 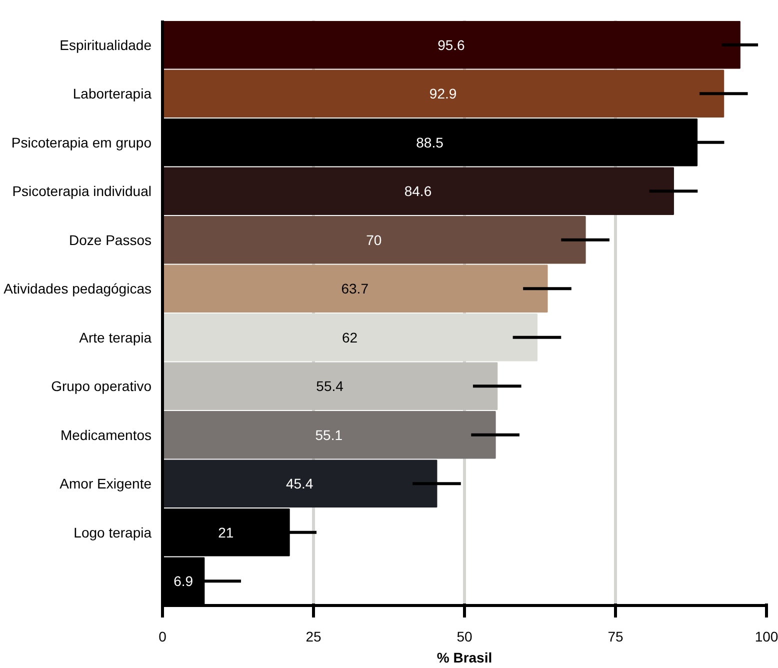 What do you see at coordinates (464, 636) in the screenshot?
I see `x-tick-label: 50` at bounding box center [464, 636].